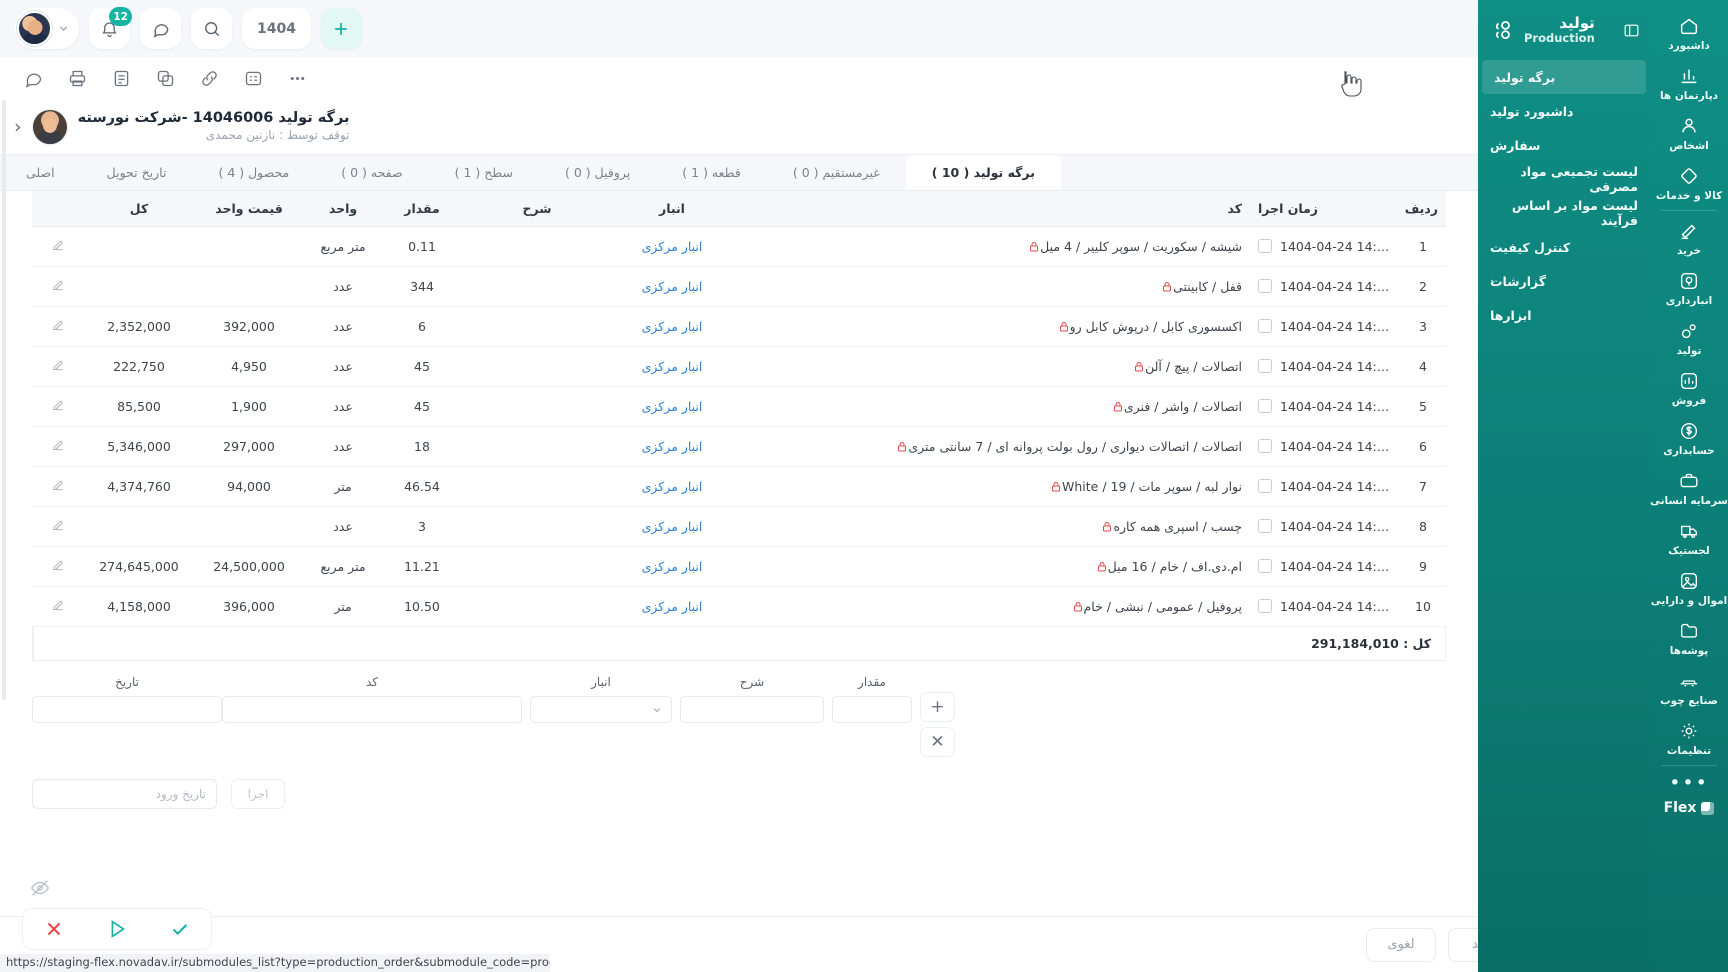  What do you see at coordinates (1689, 33) in the screenshot?
I see `rail-item-dashboard: داشبورد` at bounding box center [1689, 33].